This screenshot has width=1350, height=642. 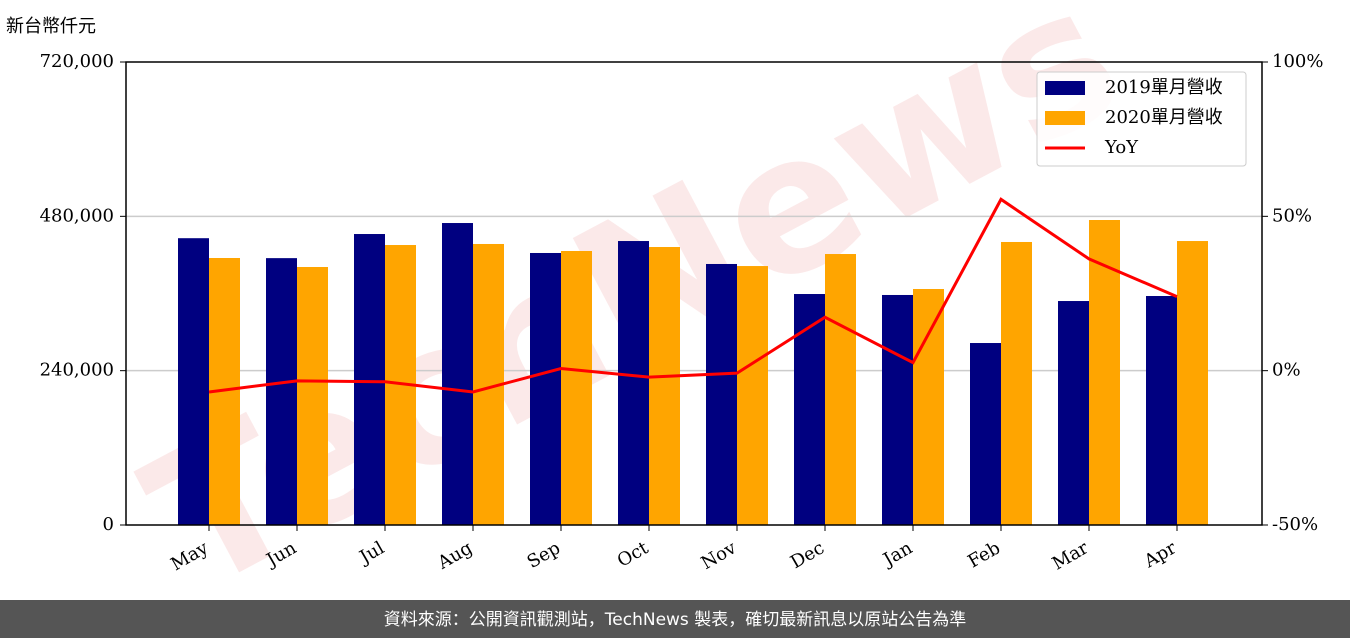 I want to click on y-tick-label: 240,000, so click(x=77, y=370).